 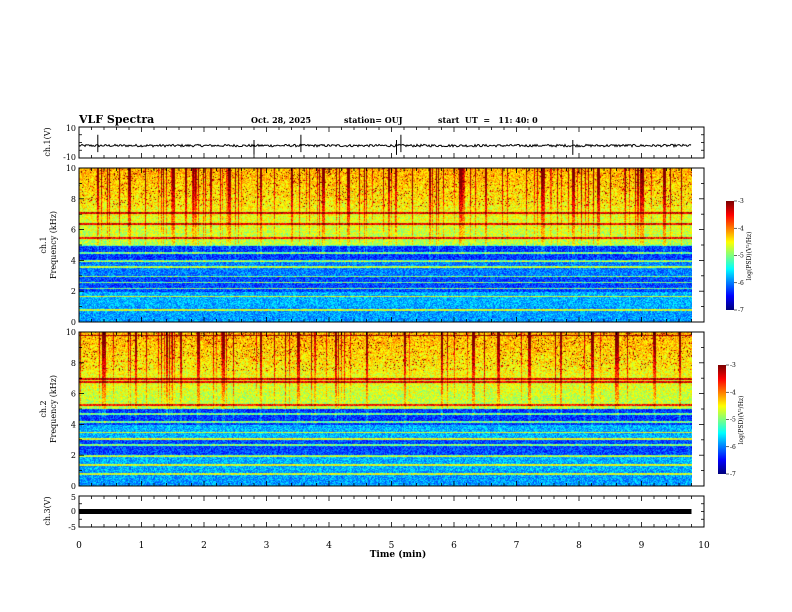 I want to click on ch1-colorbar-tick-labels: -3 -4 -5 -6 -7, so click(x=739, y=256).